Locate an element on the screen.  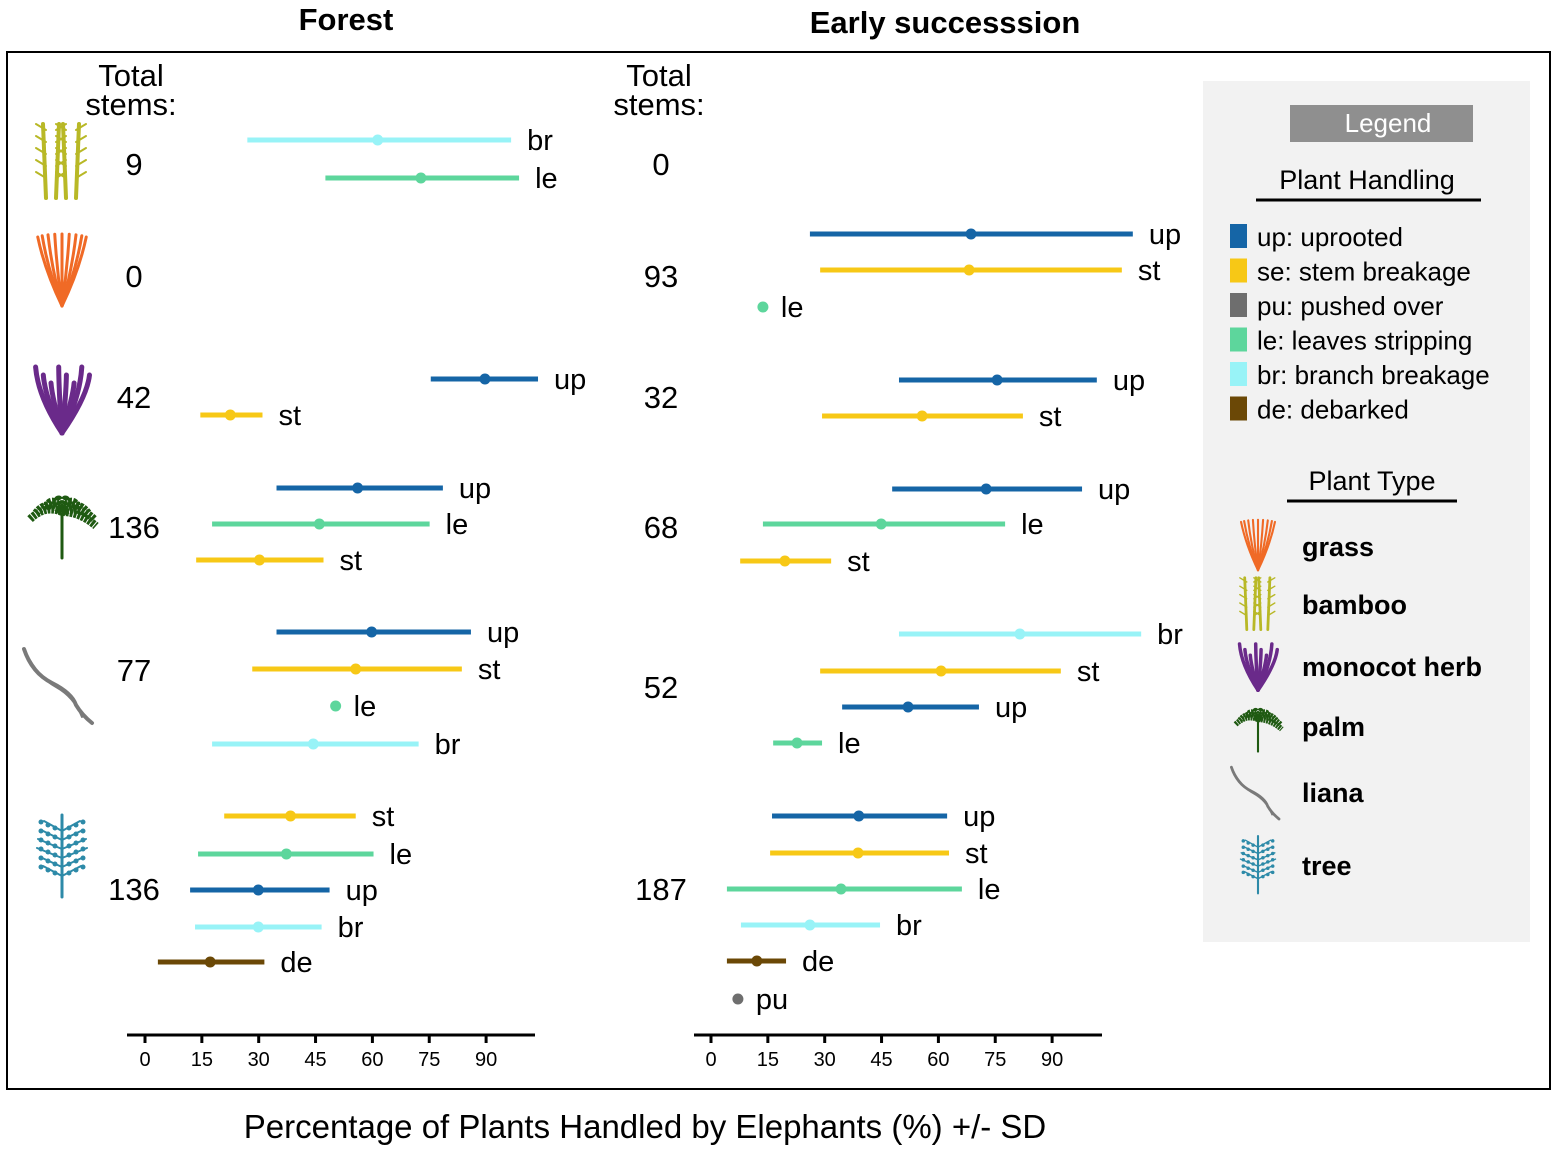
total-stems-value: 32 is located at coordinates (661, 397).